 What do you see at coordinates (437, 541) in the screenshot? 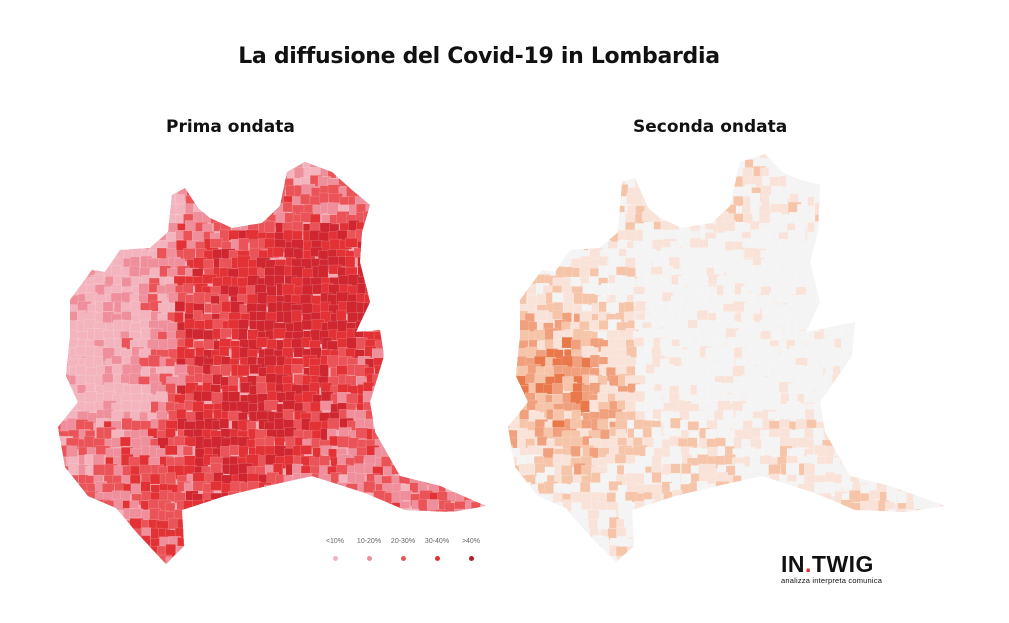
I see `legend-label: 30-40%` at bounding box center [437, 541].